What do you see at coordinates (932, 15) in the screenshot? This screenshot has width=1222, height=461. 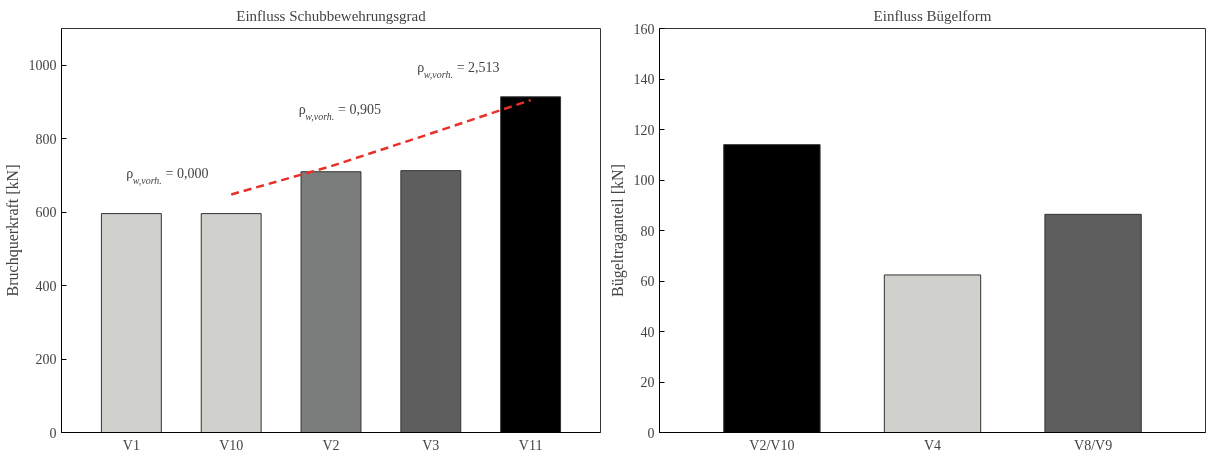 I see `chart-title: Einfluss Bügelform` at bounding box center [932, 15].